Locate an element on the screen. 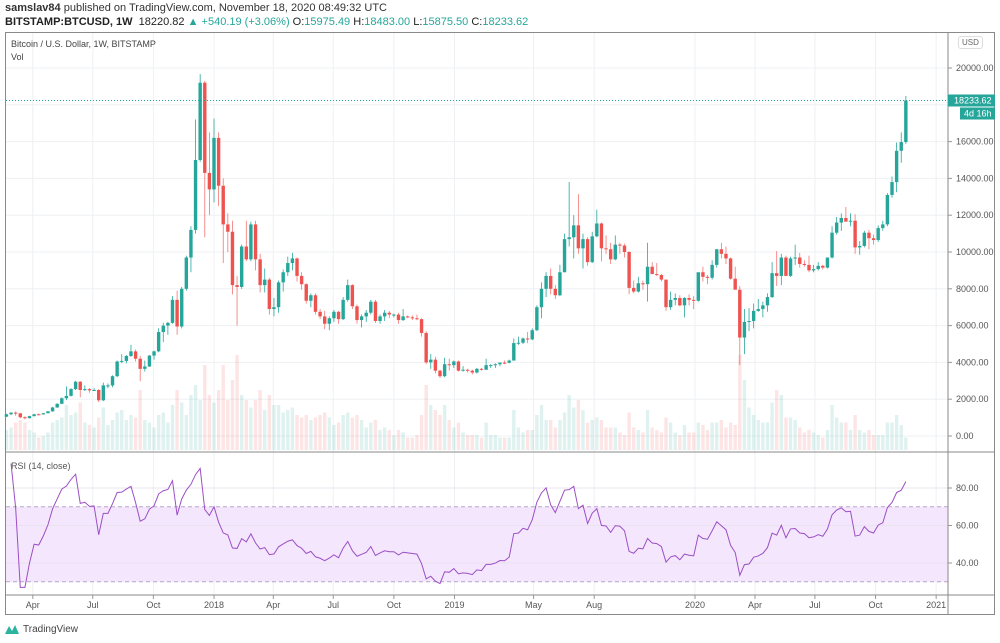  brand-name: TradingView is located at coordinates (51, 629).